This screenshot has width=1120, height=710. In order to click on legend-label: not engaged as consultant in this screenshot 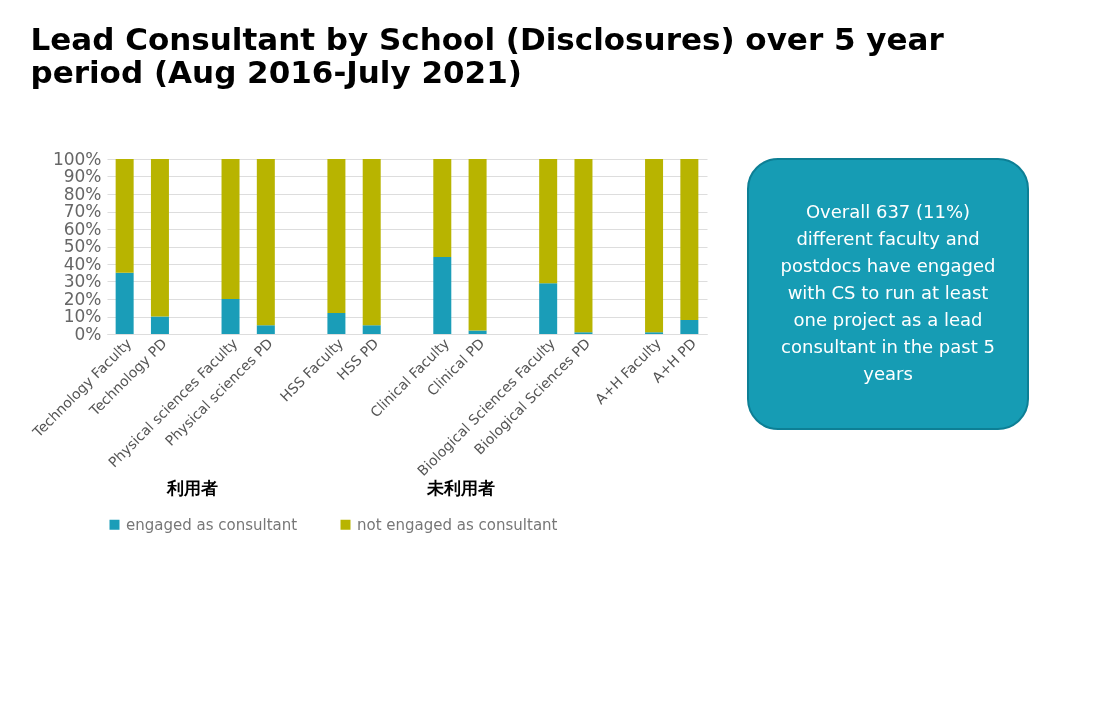, I will do `click(457, 524)`.